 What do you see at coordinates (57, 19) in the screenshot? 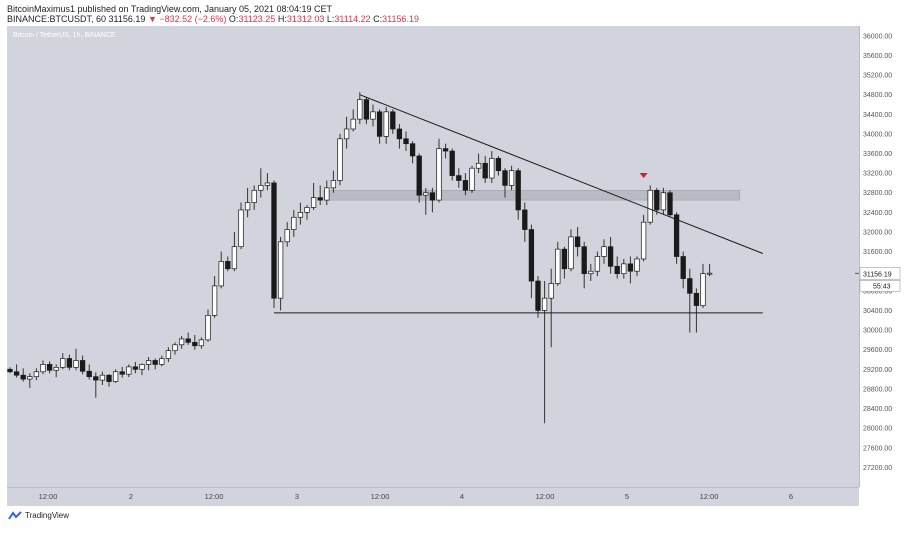
I see `symbol-pair: BINANCE:BTCUSDT, 60` at bounding box center [57, 19].